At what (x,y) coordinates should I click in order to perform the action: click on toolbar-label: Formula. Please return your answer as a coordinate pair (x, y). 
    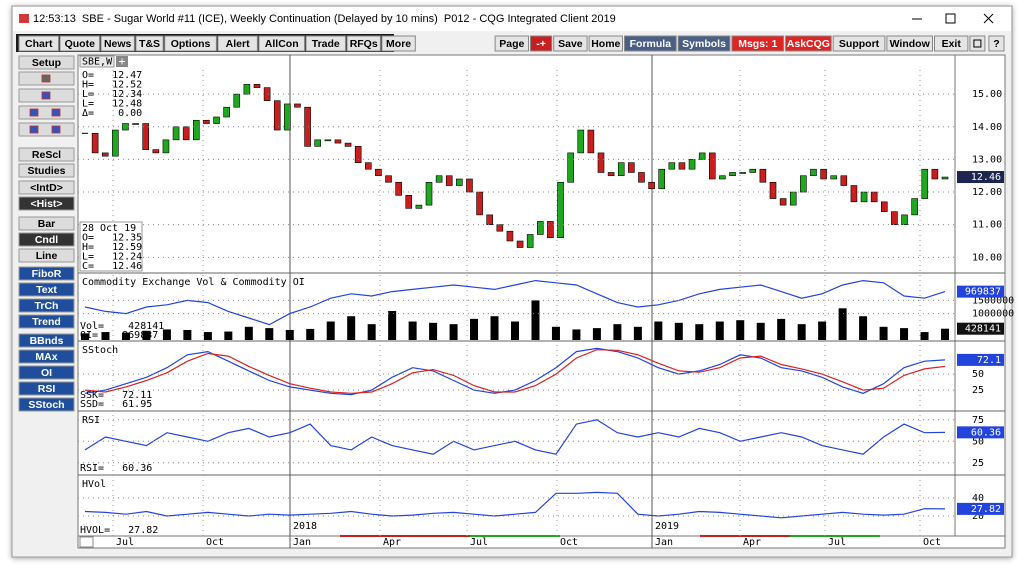
    Looking at the image, I should click on (651, 44).